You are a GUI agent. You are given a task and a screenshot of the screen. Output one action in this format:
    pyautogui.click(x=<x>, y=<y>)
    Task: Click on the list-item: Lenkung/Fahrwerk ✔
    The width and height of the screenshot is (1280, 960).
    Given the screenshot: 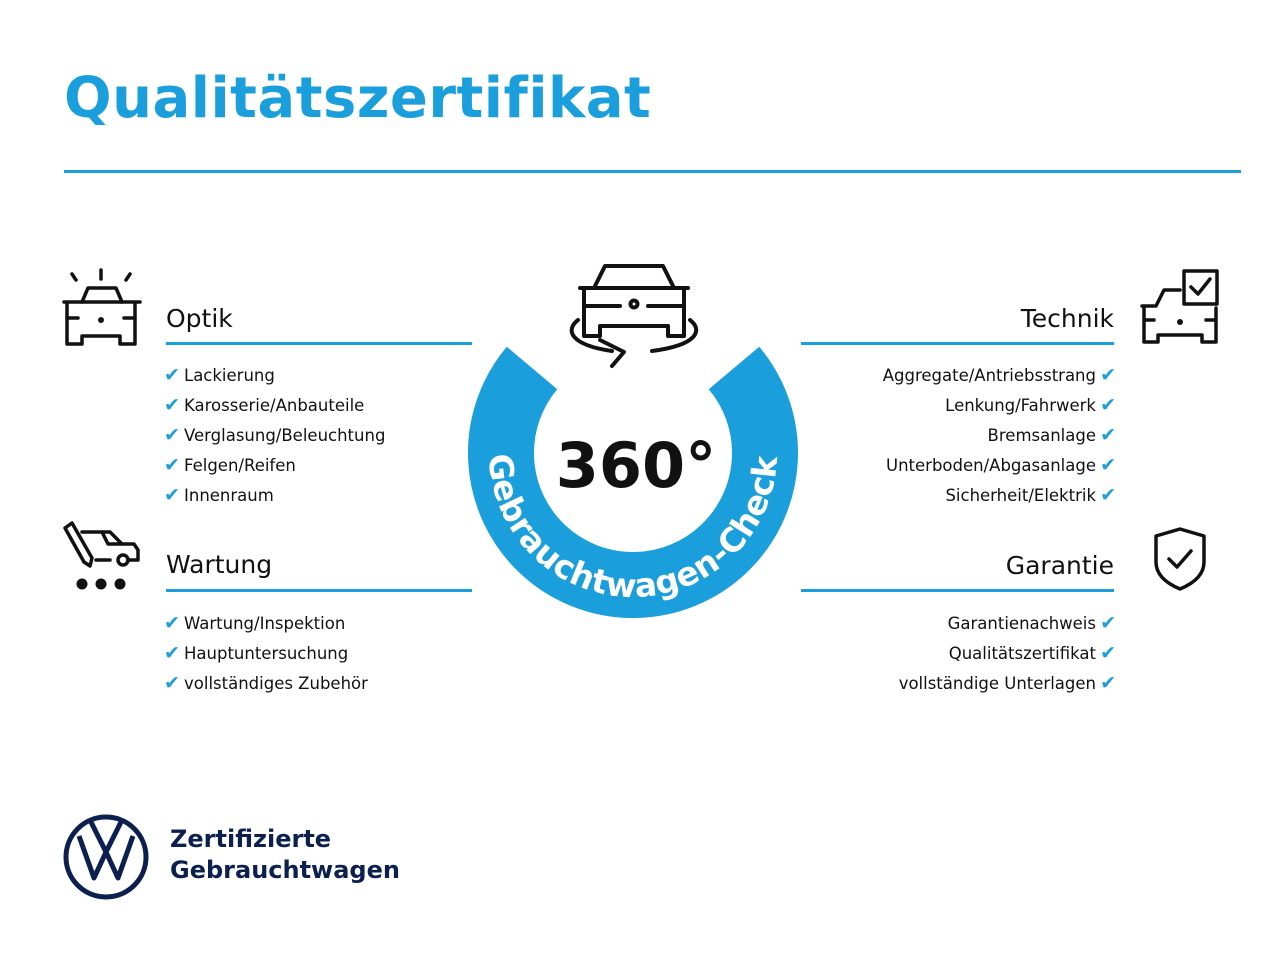 What is the action you would take?
    pyautogui.click(x=999, y=405)
    